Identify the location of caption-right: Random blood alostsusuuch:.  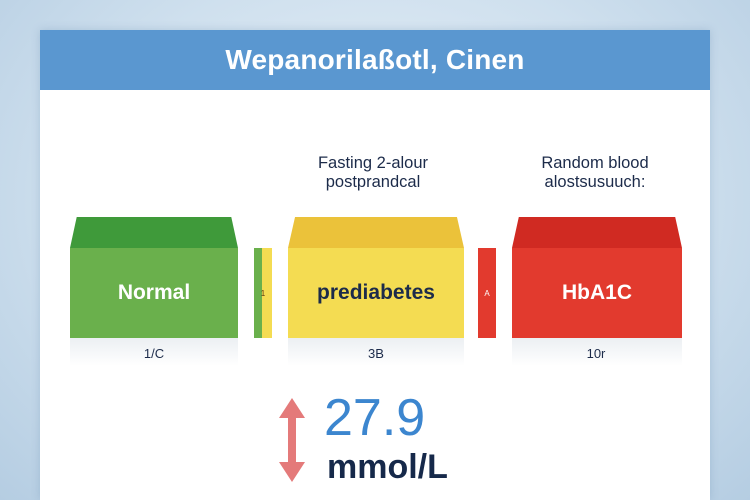
(595, 173).